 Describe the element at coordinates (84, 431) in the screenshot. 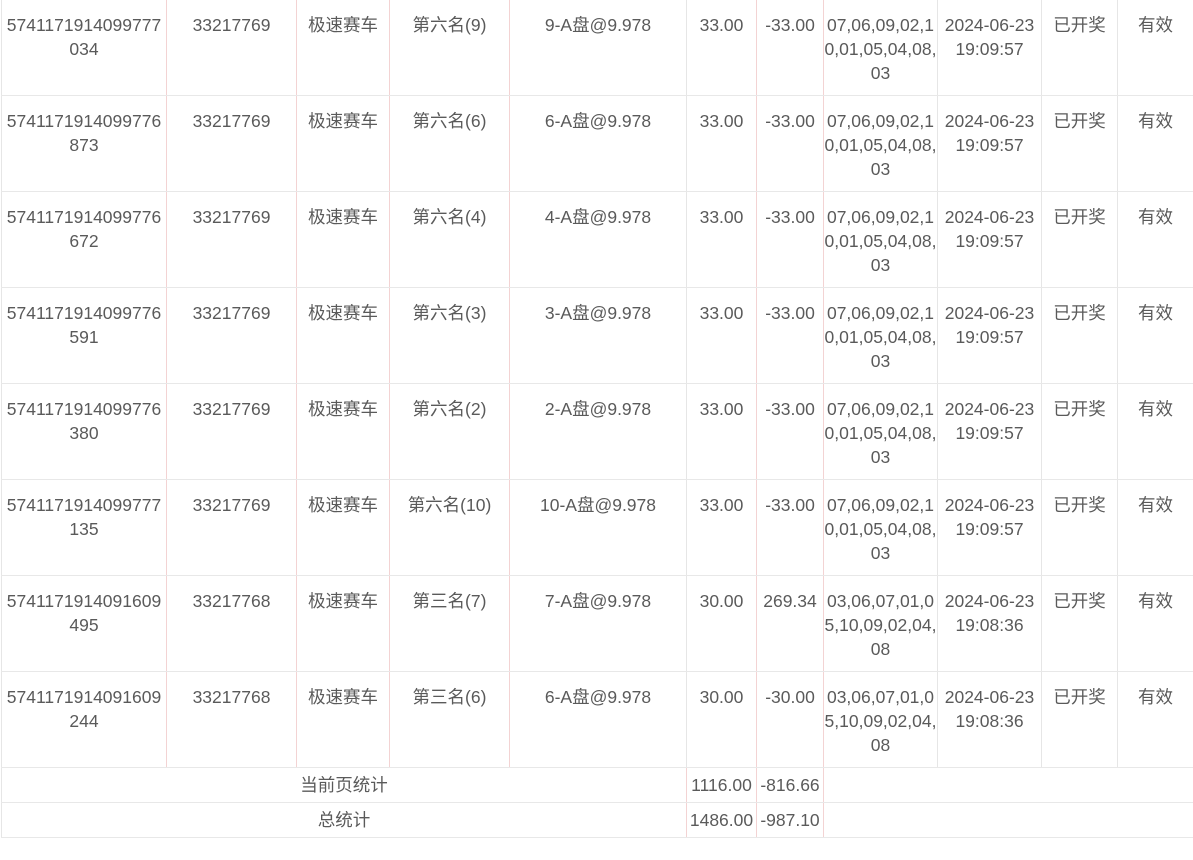

I see `order-number-cell: 5741171914099776380` at that location.